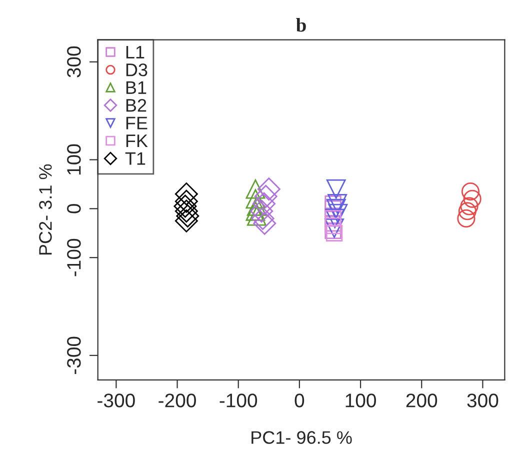 This screenshot has width=515, height=469. I want to click on x-tick-label: -300, so click(116, 401).